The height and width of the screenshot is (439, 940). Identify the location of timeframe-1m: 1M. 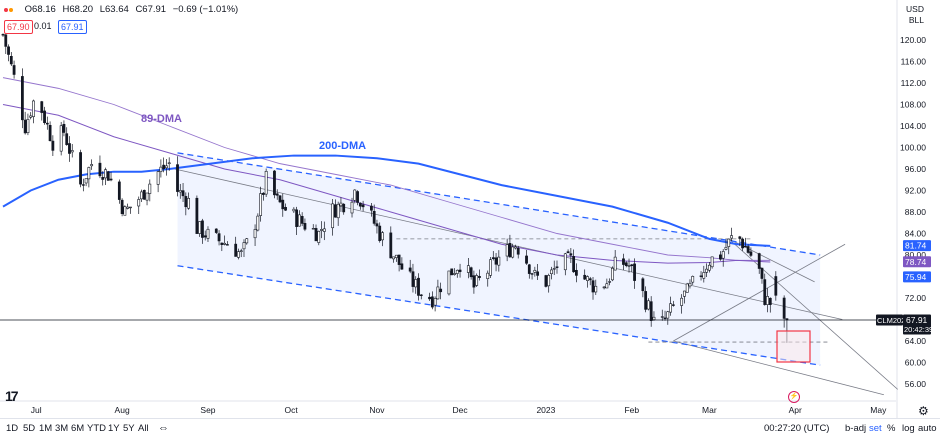
(46, 428).